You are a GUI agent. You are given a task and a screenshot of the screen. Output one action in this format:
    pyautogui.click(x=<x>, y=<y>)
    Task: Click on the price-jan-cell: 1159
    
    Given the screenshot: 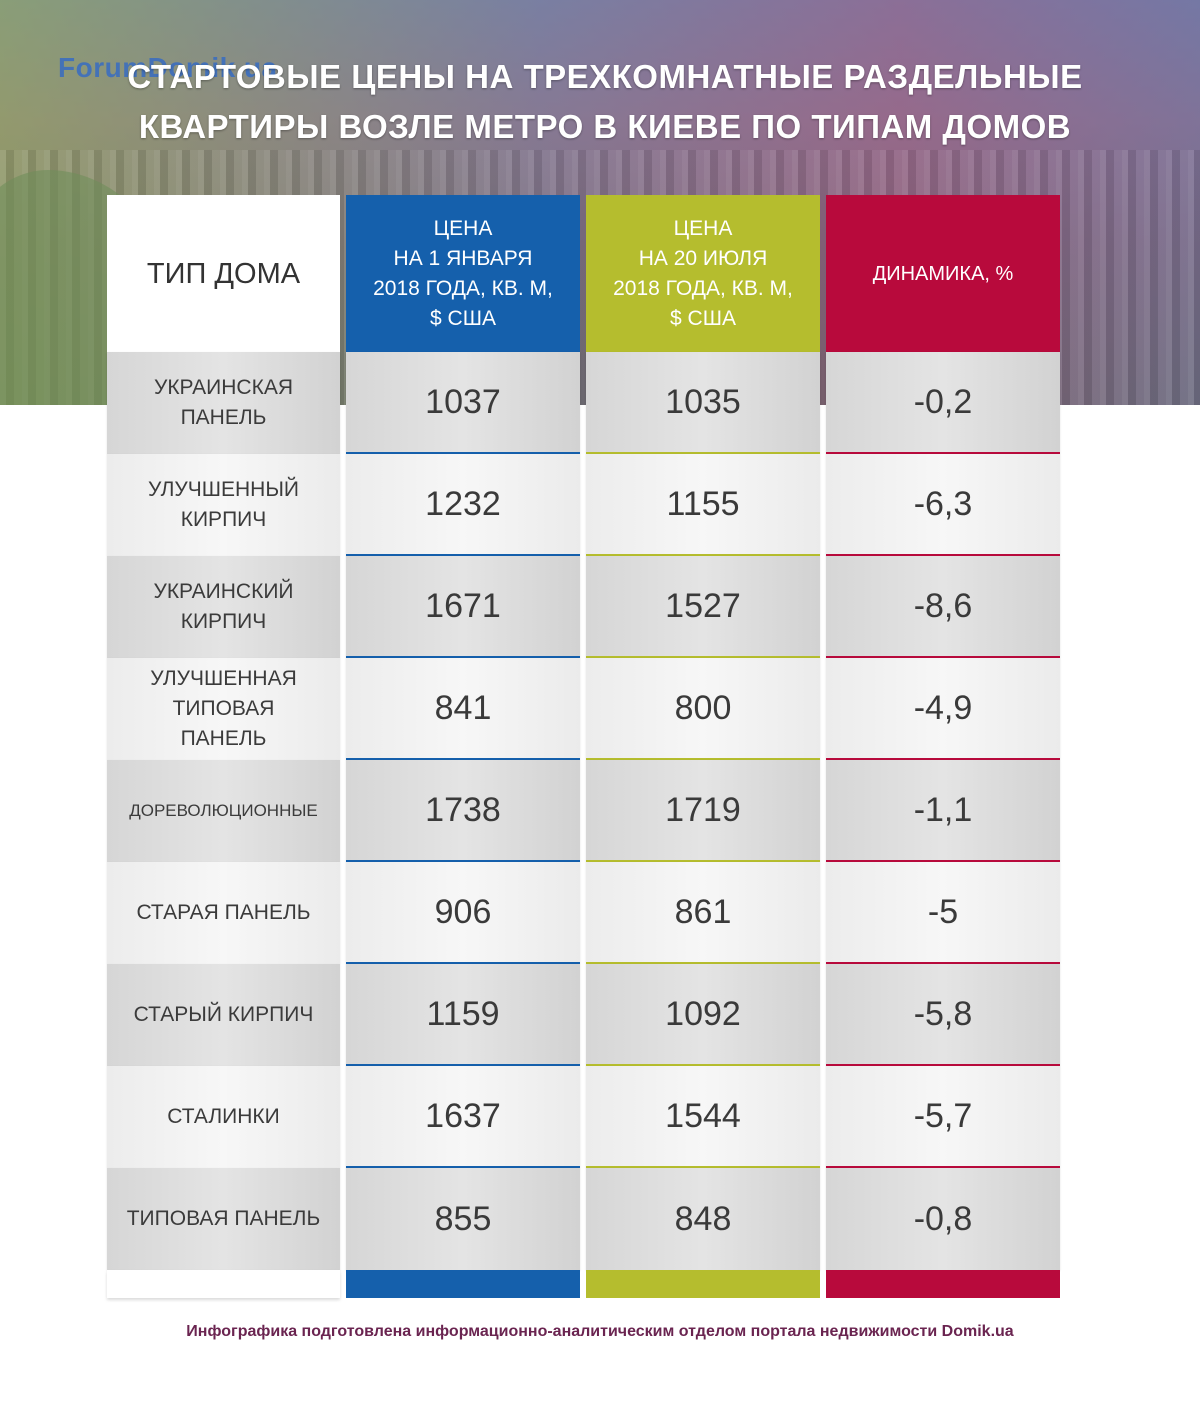 What is the action you would take?
    pyautogui.click(x=463, y=1015)
    